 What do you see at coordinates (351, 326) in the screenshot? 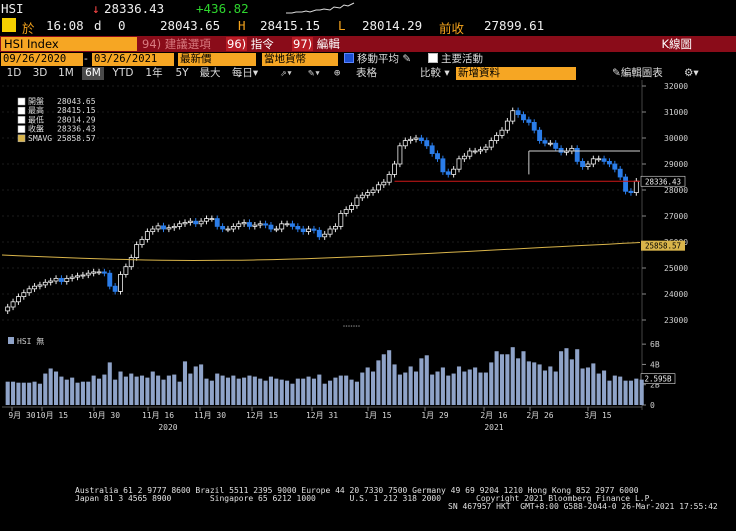
I see `pane-separator` at bounding box center [351, 326].